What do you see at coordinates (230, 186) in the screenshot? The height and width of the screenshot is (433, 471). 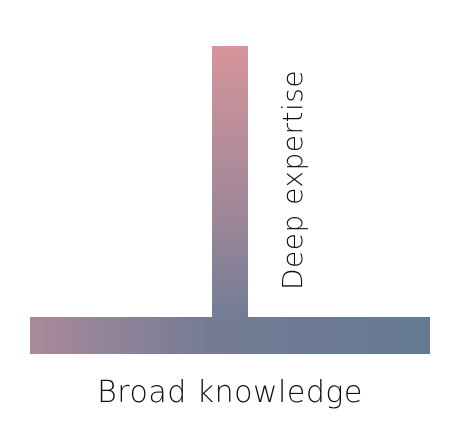 I see `vertical-bar` at bounding box center [230, 186].